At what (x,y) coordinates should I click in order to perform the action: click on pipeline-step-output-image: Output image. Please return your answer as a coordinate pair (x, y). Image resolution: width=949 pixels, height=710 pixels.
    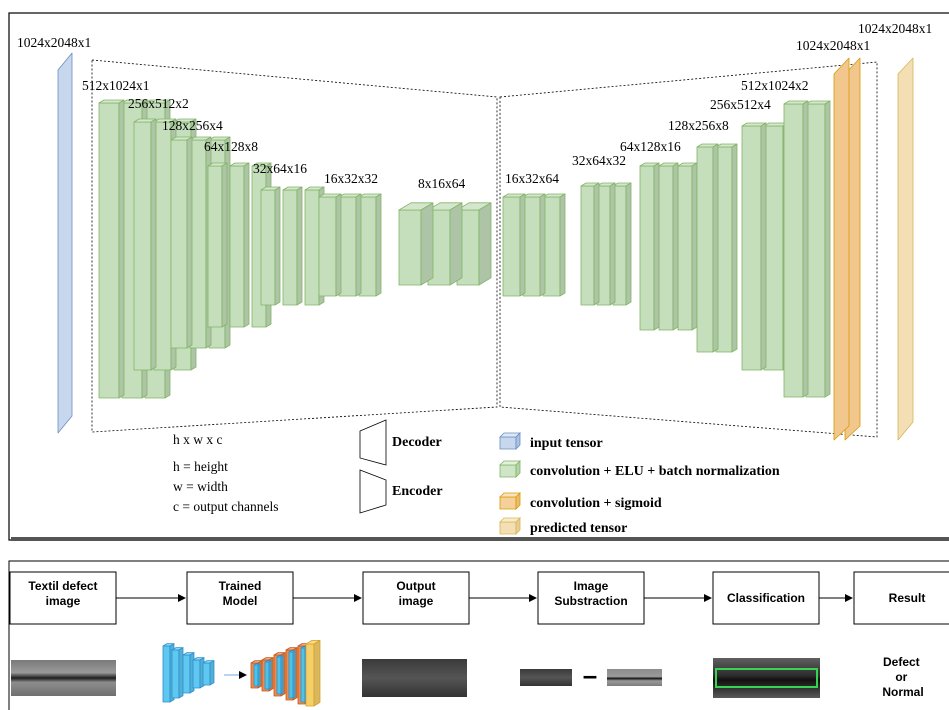
    Looking at the image, I should click on (416, 598).